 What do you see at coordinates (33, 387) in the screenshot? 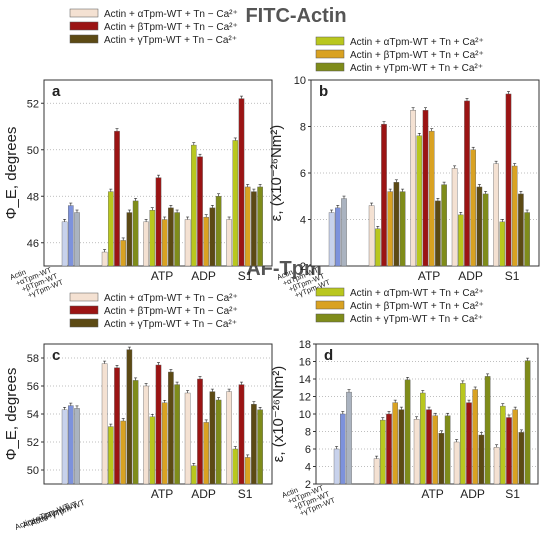
I see `y-tick-label: 56` at bounding box center [33, 387].